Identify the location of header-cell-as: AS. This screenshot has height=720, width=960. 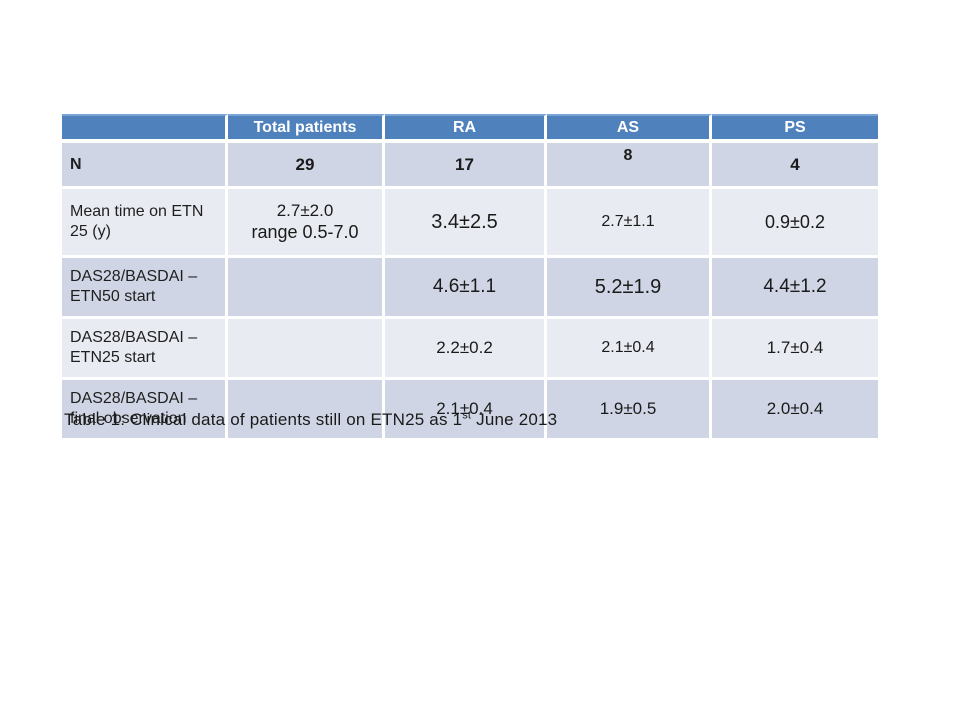
(629, 128).